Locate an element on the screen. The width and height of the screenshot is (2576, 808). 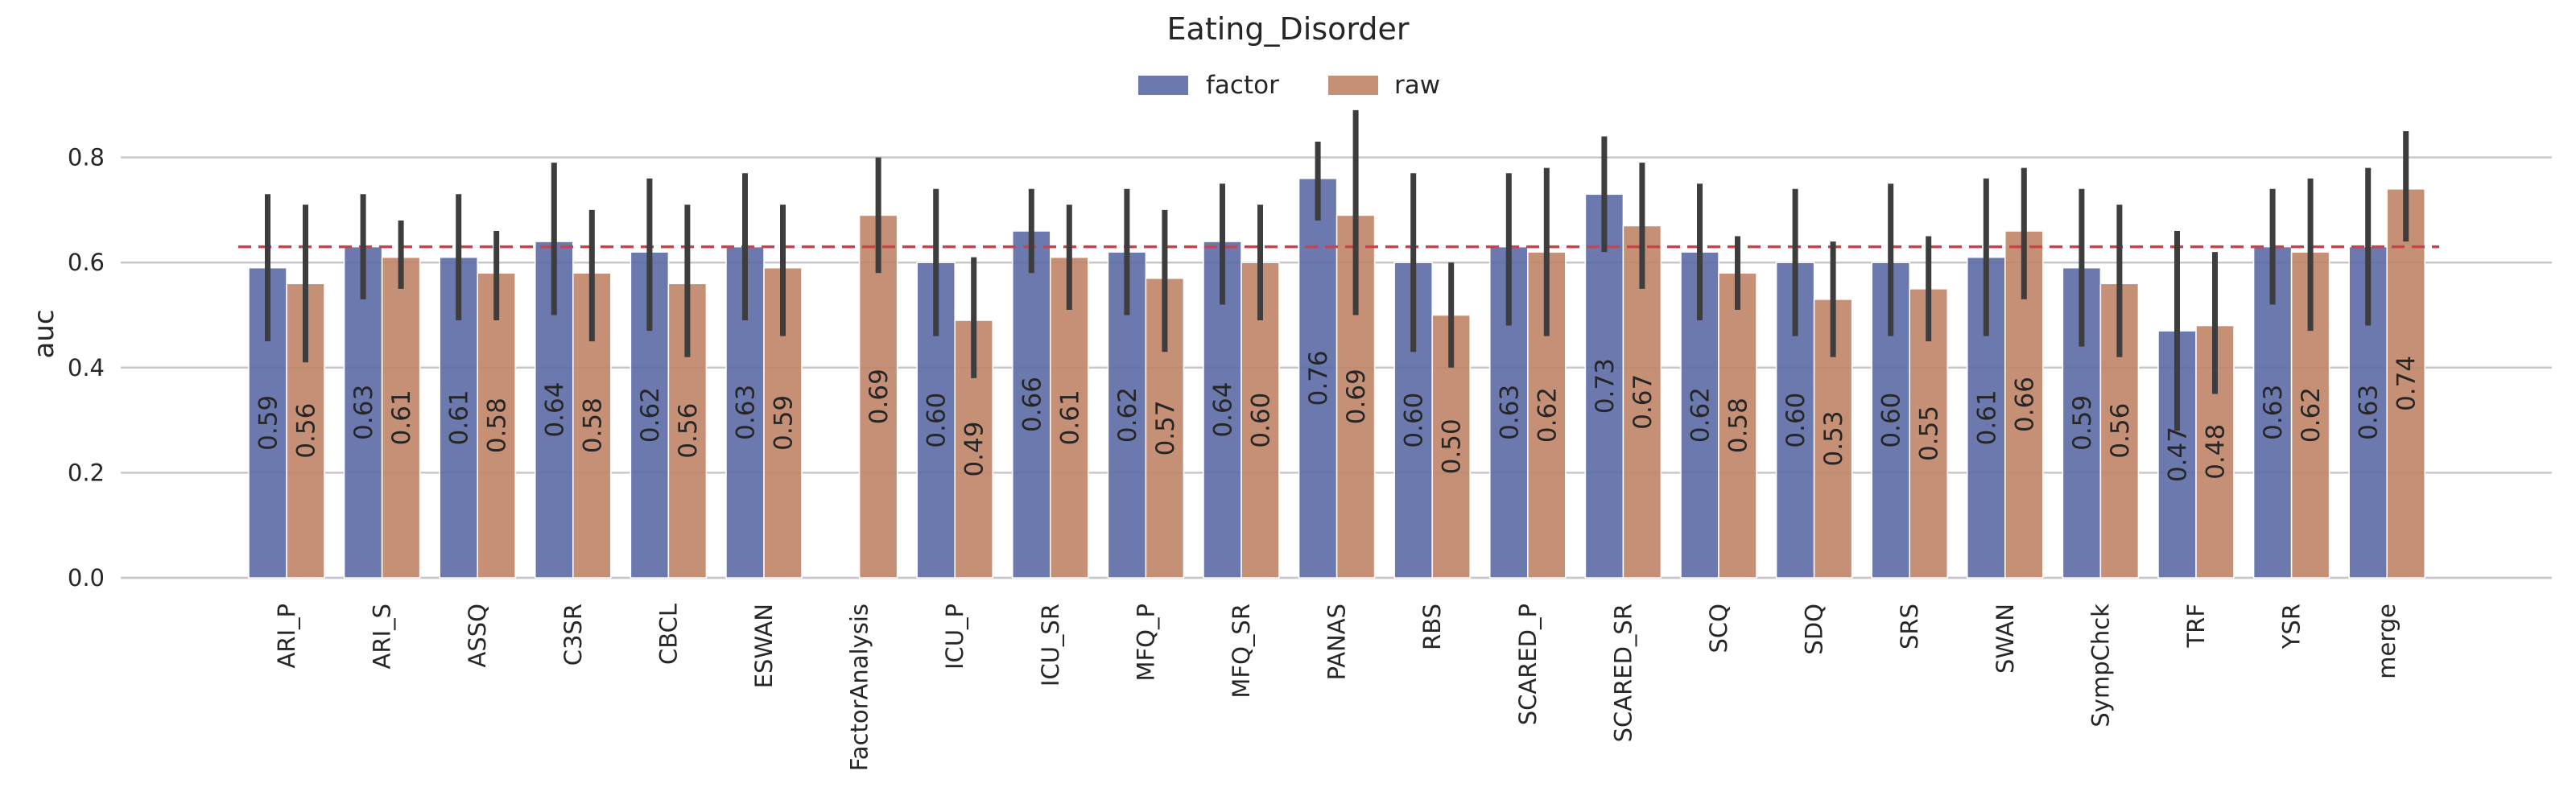
x-tick-label: TRF is located at coordinates (2196, 626).